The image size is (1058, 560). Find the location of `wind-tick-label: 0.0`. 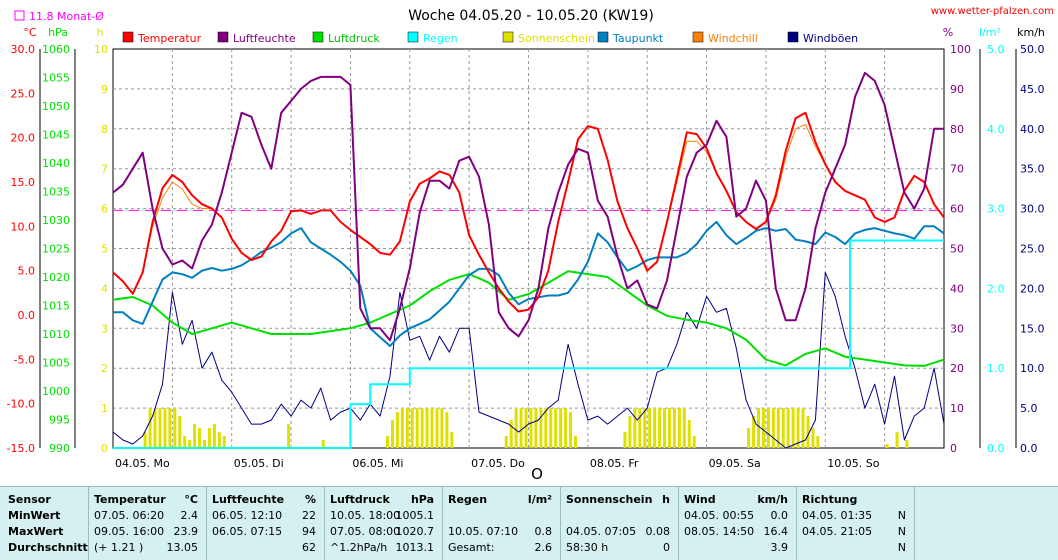

wind-tick-label: 0.0 is located at coordinates (1029, 448).